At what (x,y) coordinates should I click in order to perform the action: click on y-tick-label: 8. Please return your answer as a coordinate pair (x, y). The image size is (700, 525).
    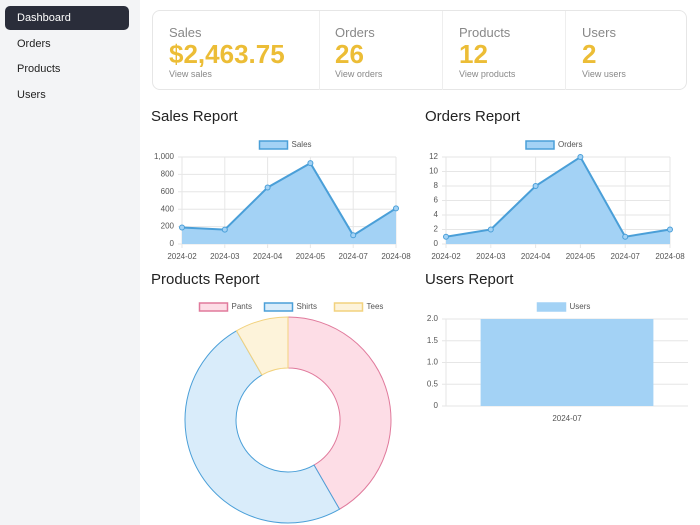
    Looking at the image, I should click on (436, 185).